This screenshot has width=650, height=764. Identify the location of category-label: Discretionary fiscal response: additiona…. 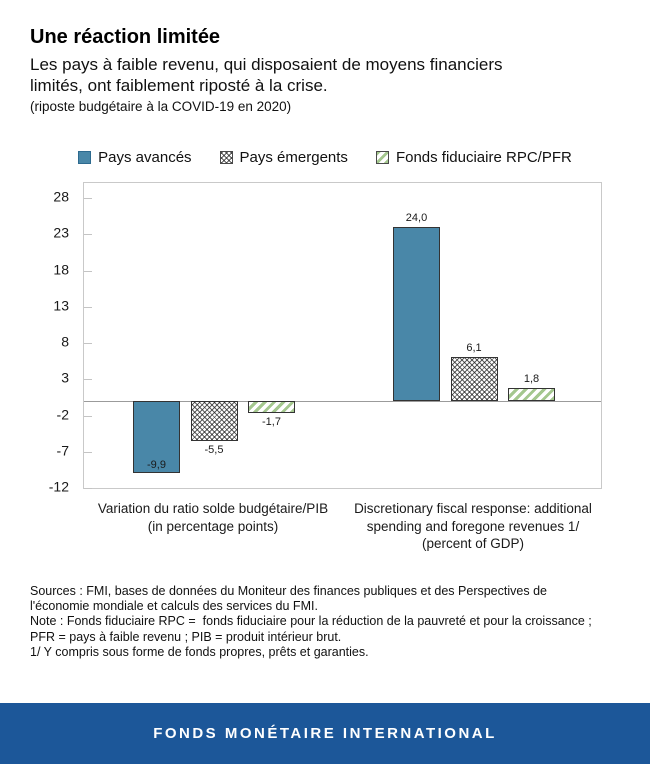
(473, 526).